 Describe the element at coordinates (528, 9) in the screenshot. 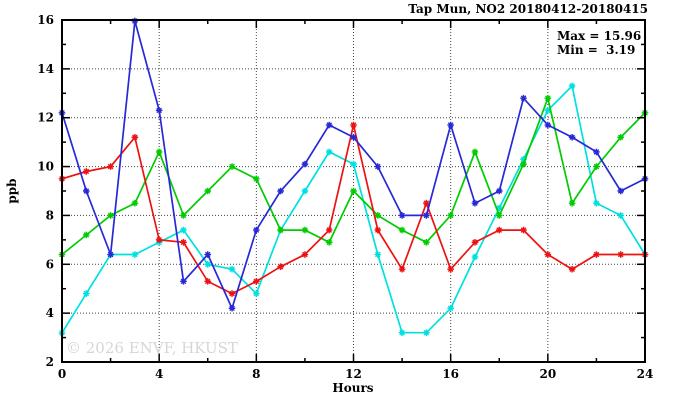

I see `chart-title: Tap Mun, NO2 20180412-20180415` at that location.